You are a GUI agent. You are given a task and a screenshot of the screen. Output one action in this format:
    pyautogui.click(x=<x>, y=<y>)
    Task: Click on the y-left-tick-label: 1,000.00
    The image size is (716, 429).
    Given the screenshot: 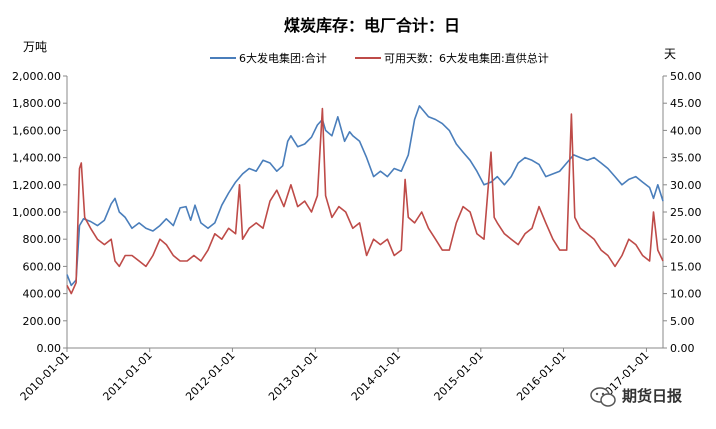 What is the action you would take?
    pyautogui.click(x=36, y=212)
    